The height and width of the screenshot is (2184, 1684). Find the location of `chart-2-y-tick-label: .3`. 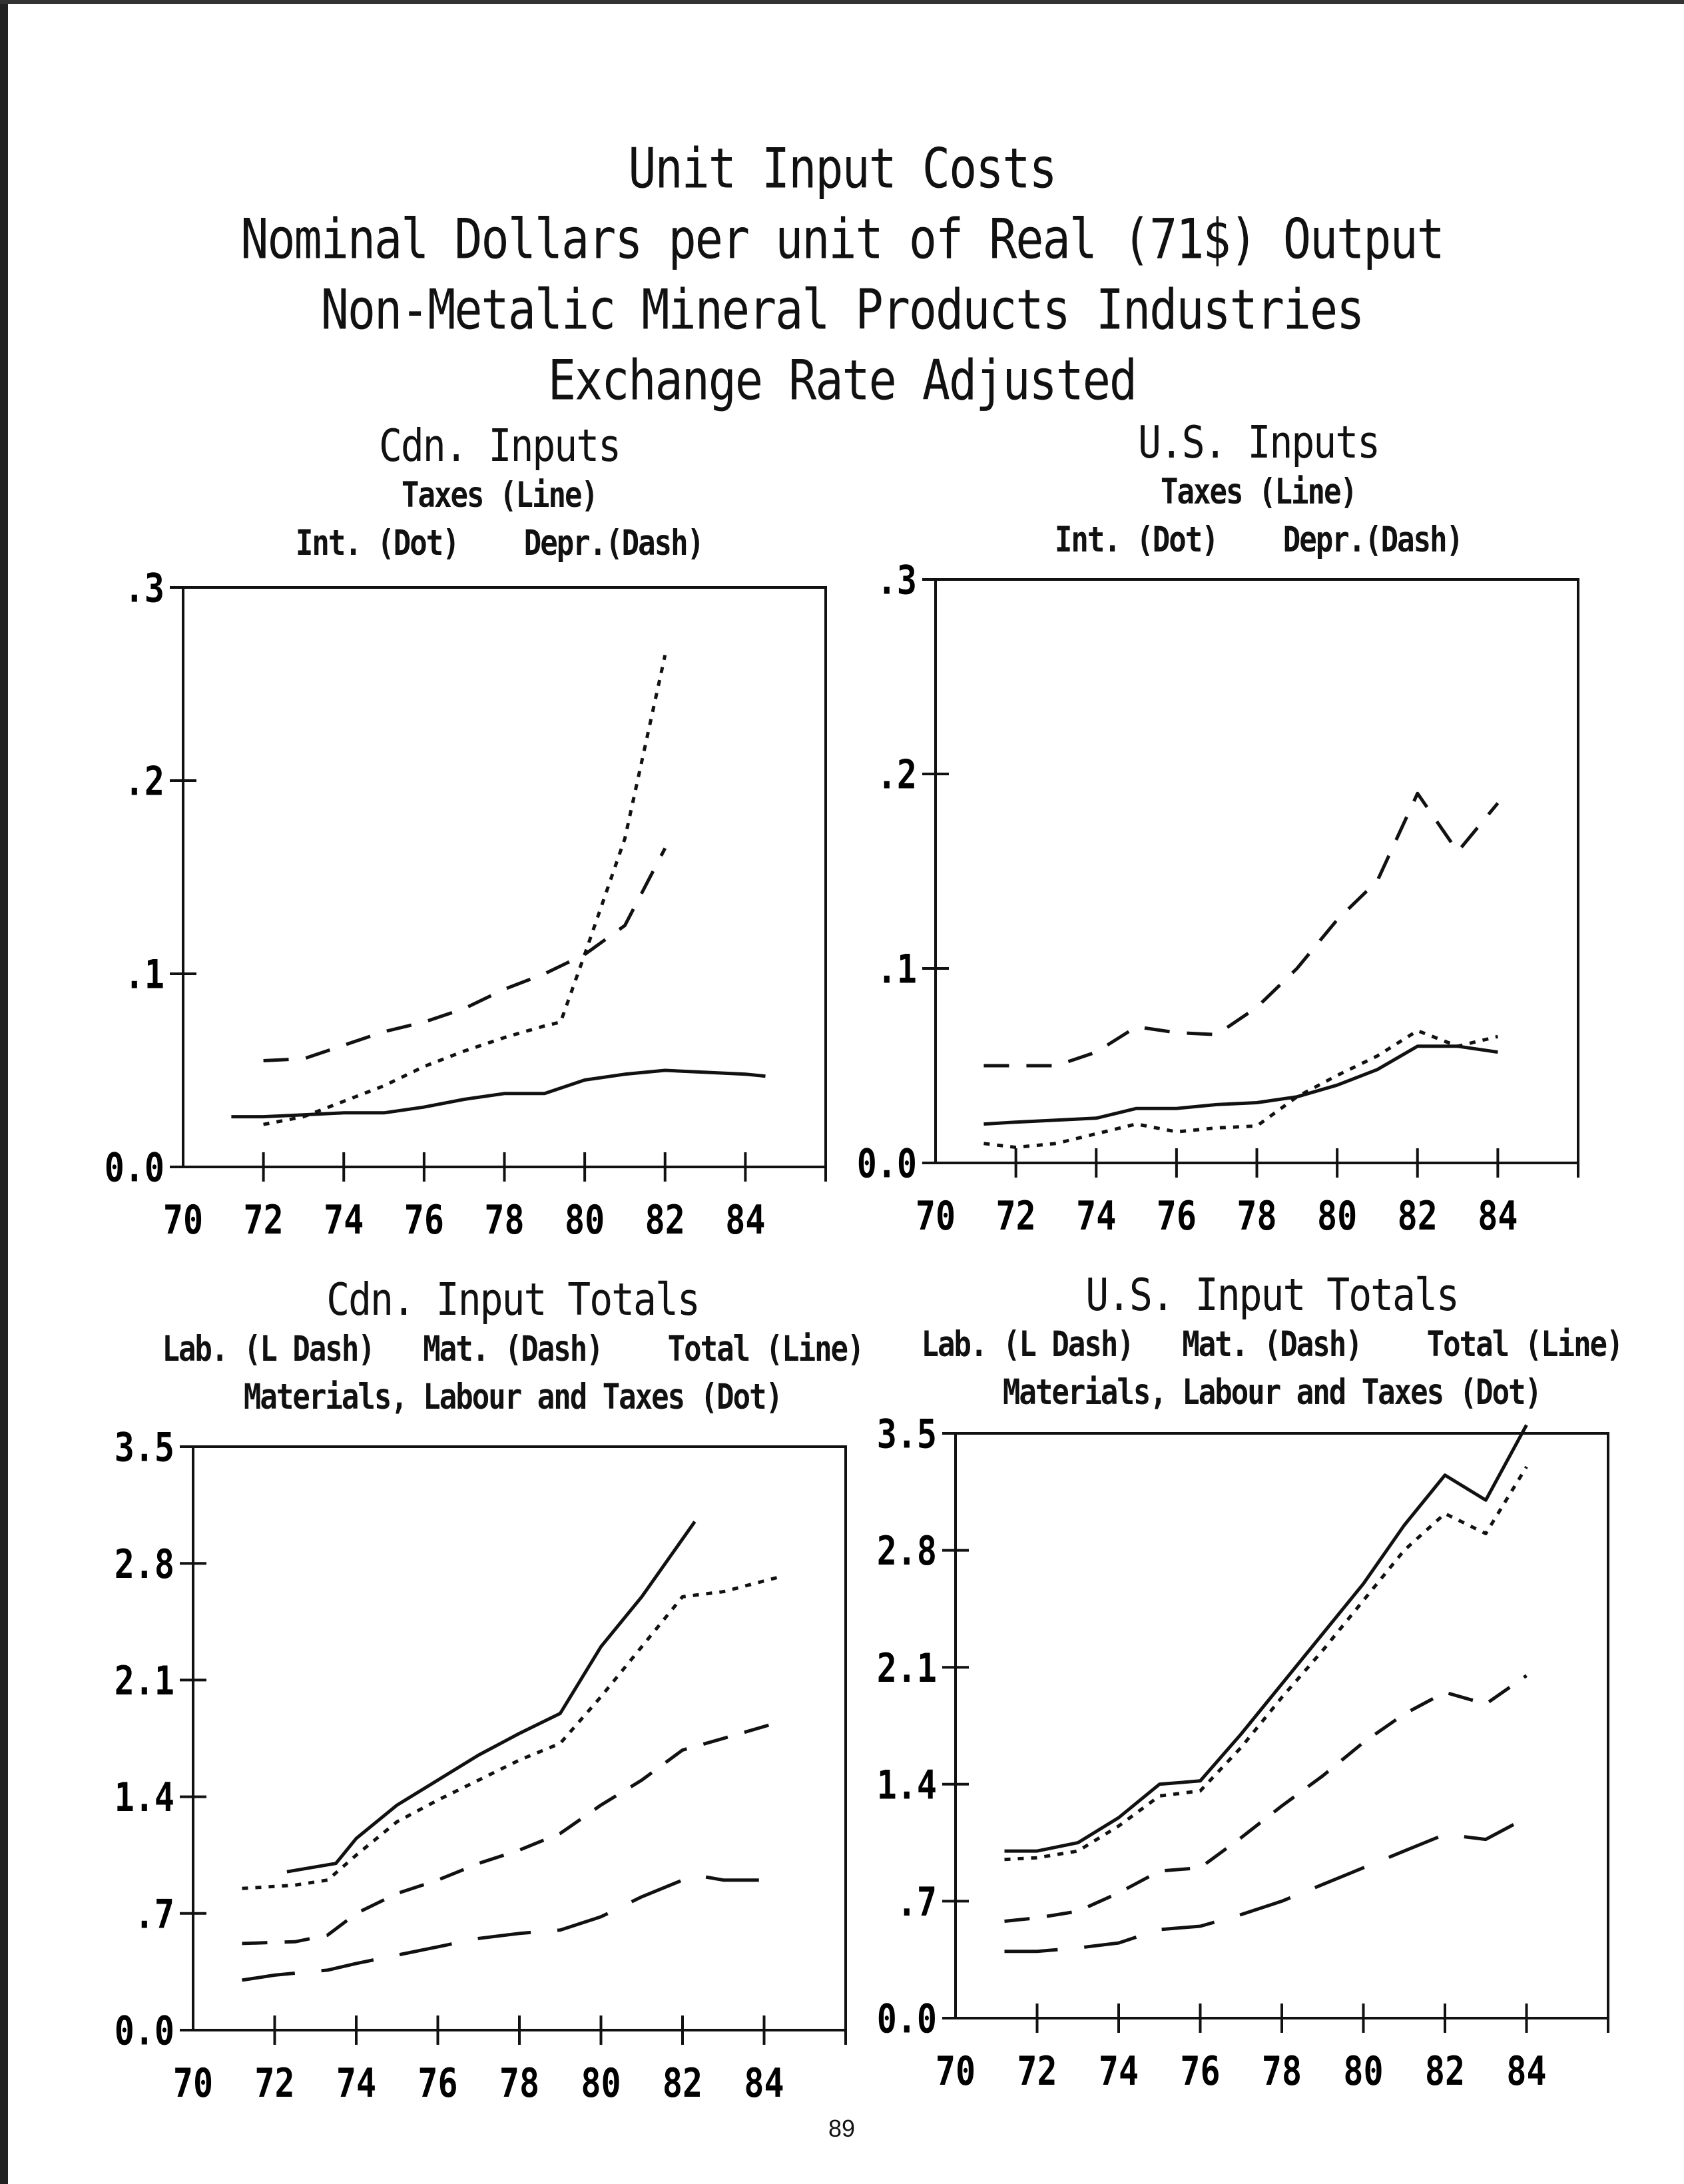

chart-2-y-tick-label: .3 is located at coordinates (897, 580).